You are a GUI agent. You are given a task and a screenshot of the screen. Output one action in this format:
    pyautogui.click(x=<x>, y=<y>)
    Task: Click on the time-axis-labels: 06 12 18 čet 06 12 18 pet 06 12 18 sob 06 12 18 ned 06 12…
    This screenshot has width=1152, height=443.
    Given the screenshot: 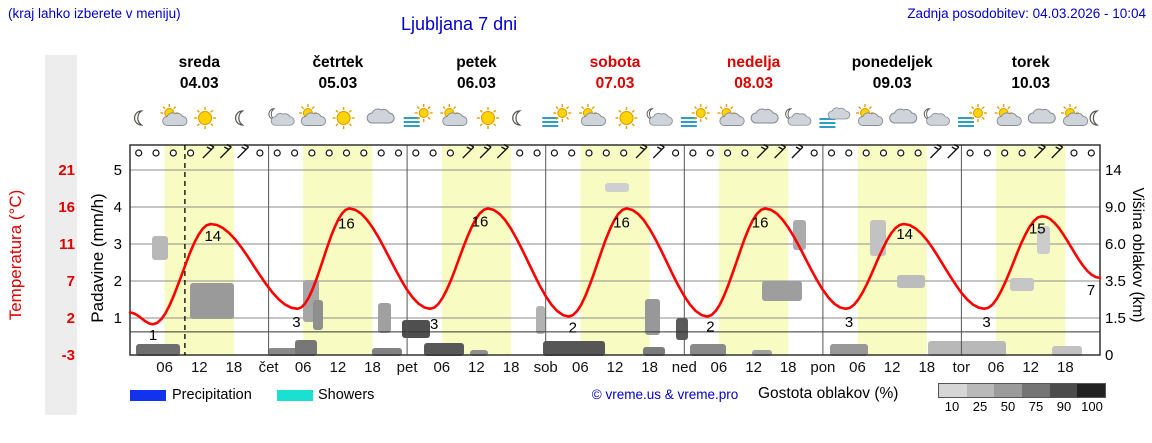 What is the action you would take?
    pyautogui.click(x=614, y=367)
    